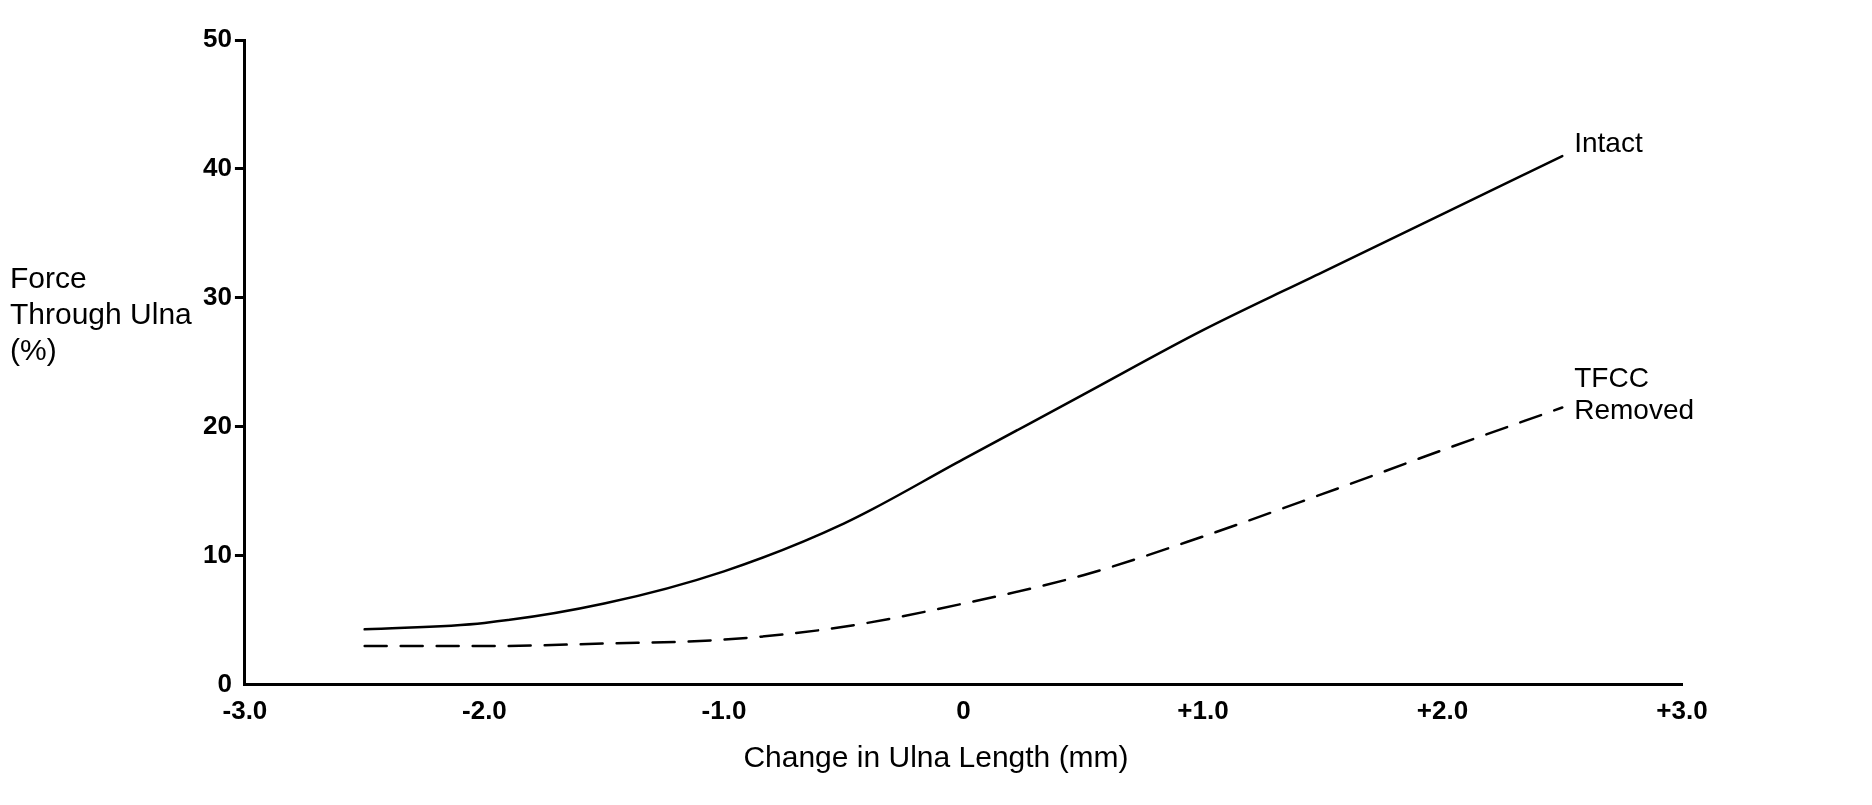  Describe the element at coordinates (217, 167) in the screenshot. I see `y-tick-label: 40` at that location.